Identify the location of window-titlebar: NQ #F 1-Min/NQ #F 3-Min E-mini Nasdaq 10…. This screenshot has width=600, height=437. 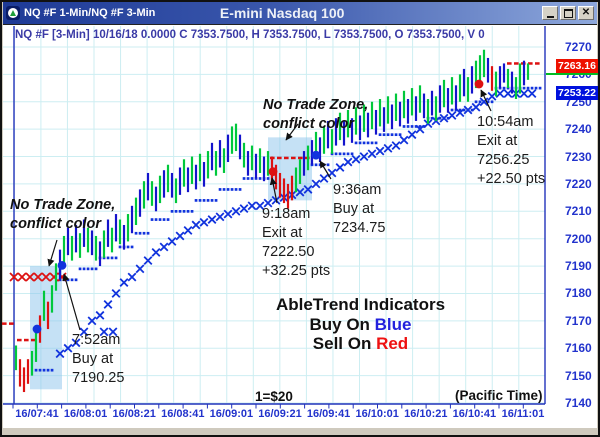
(300, 13).